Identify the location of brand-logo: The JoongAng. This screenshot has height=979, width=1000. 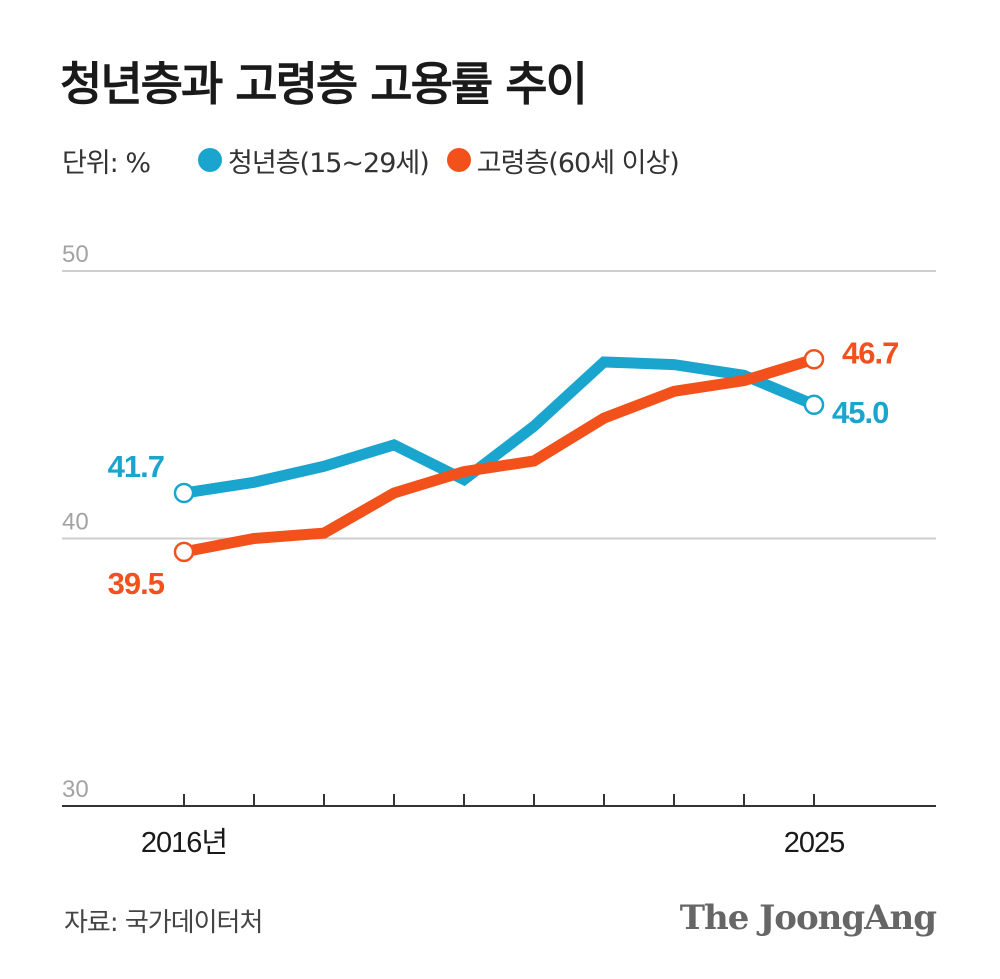
(808, 918).